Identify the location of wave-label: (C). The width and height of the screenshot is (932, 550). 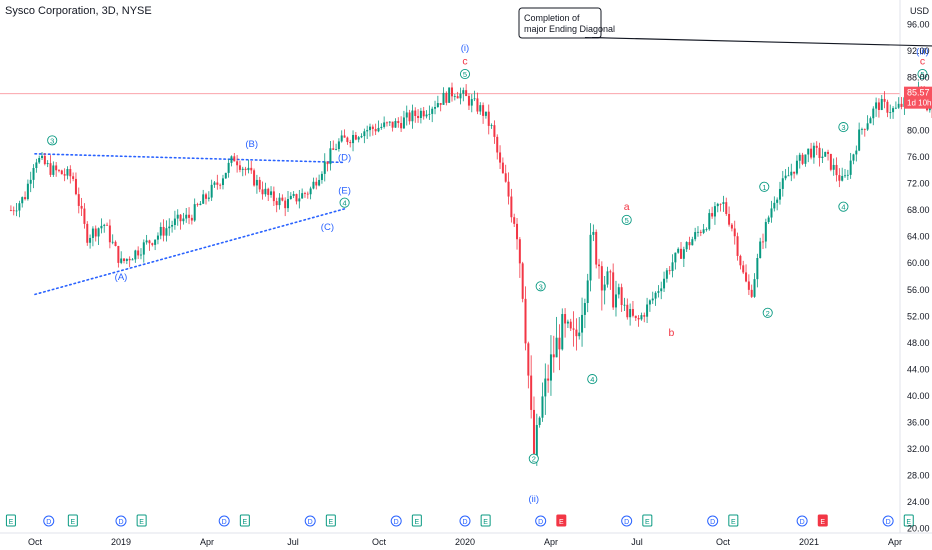
(327, 227).